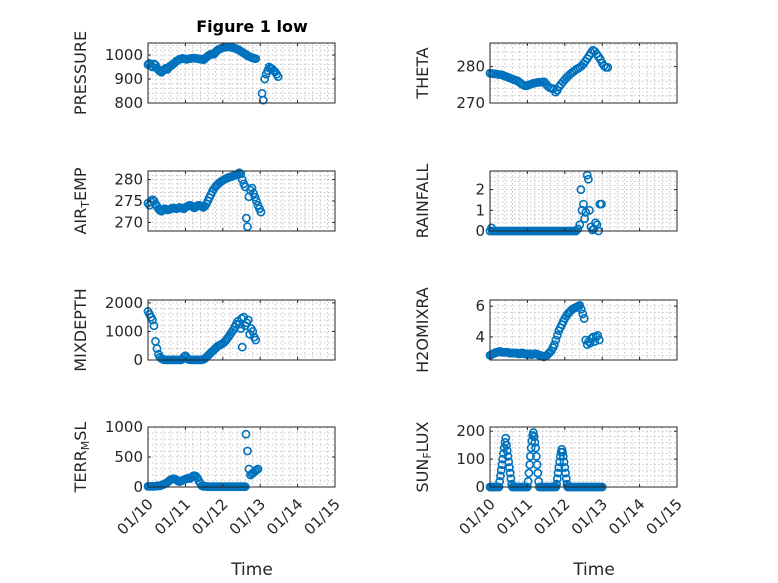 This screenshot has height=583, width=778. I want to click on series-air-temp, so click(204, 200).